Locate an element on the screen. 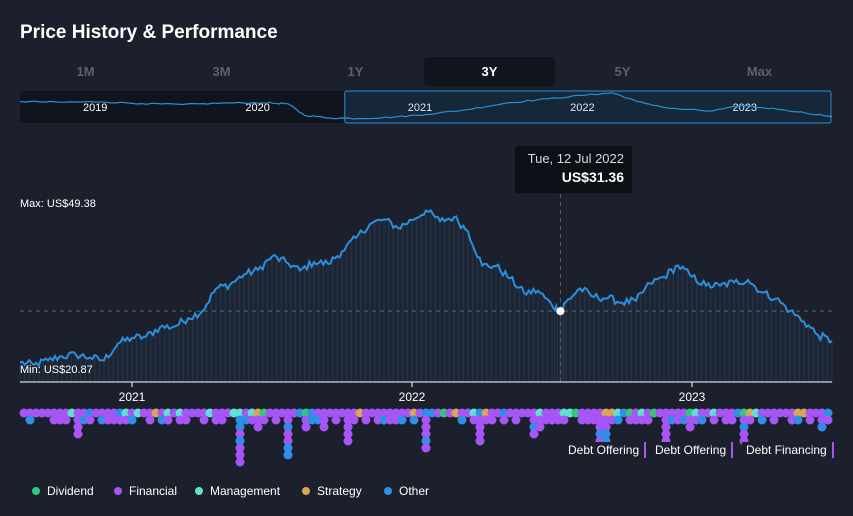  event-tag-debt-offering-1: Debt Offering is located at coordinates (605, 450).